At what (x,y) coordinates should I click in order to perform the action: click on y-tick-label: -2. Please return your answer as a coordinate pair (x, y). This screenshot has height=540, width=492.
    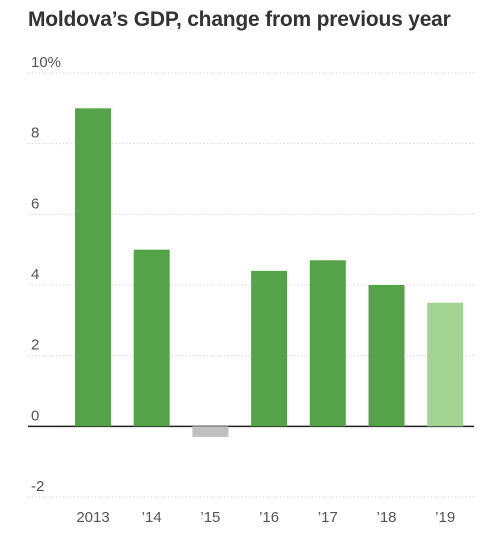
    Looking at the image, I should click on (37, 486).